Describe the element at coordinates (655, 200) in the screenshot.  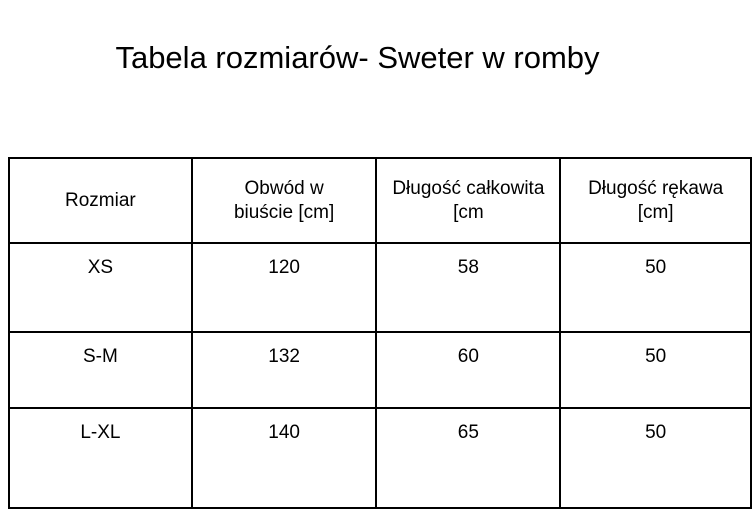
I see `column-header-sleeve-length: Długość rękawa [cm]` at that location.